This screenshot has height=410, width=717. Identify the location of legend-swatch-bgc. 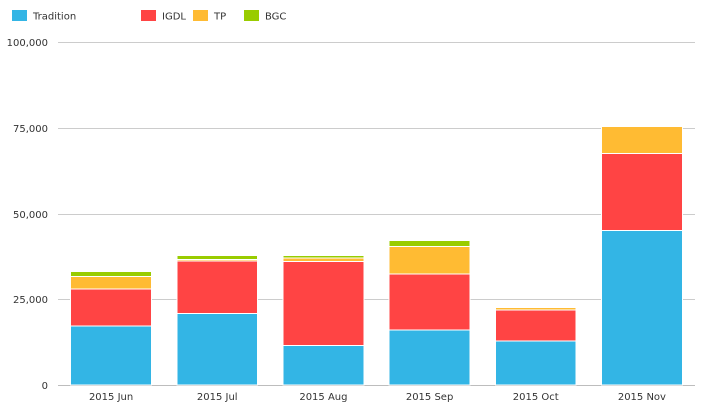
(251, 15).